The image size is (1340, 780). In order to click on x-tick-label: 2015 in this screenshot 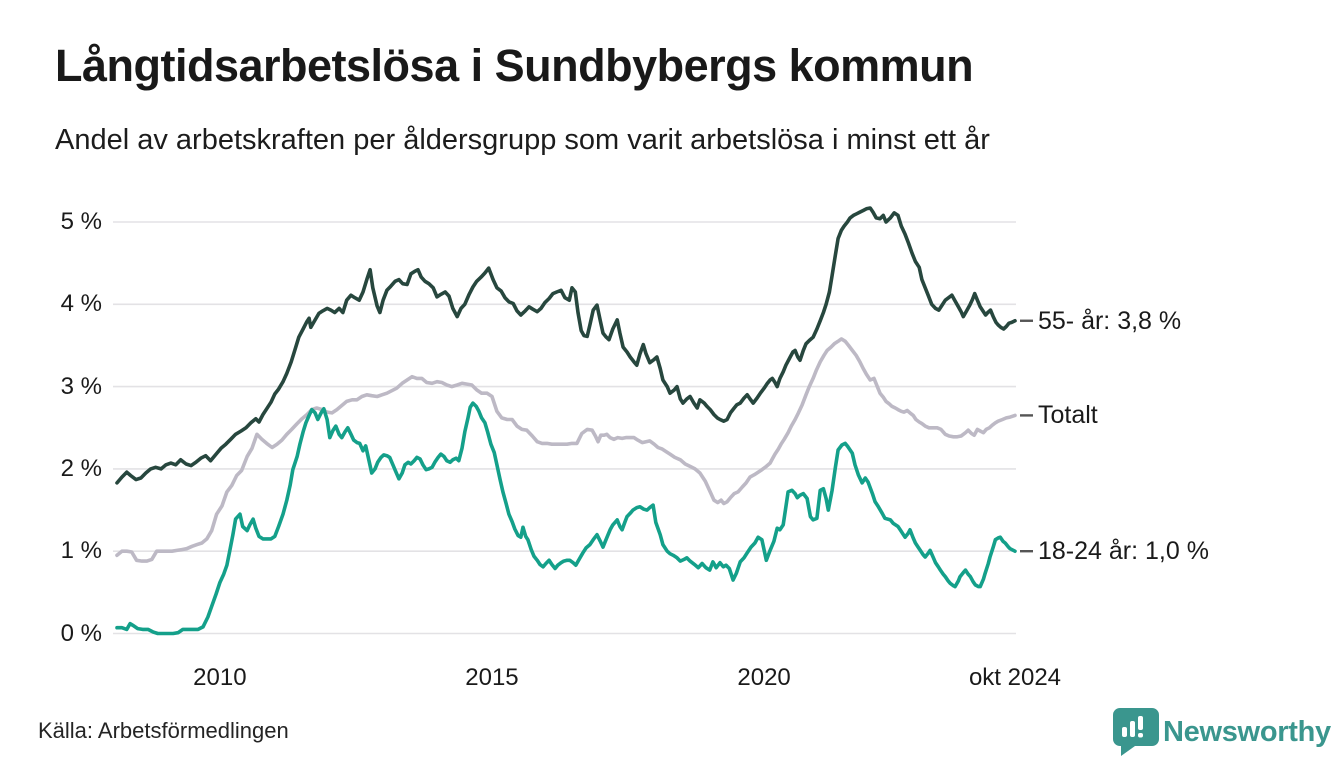, I will do `click(492, 677)`.